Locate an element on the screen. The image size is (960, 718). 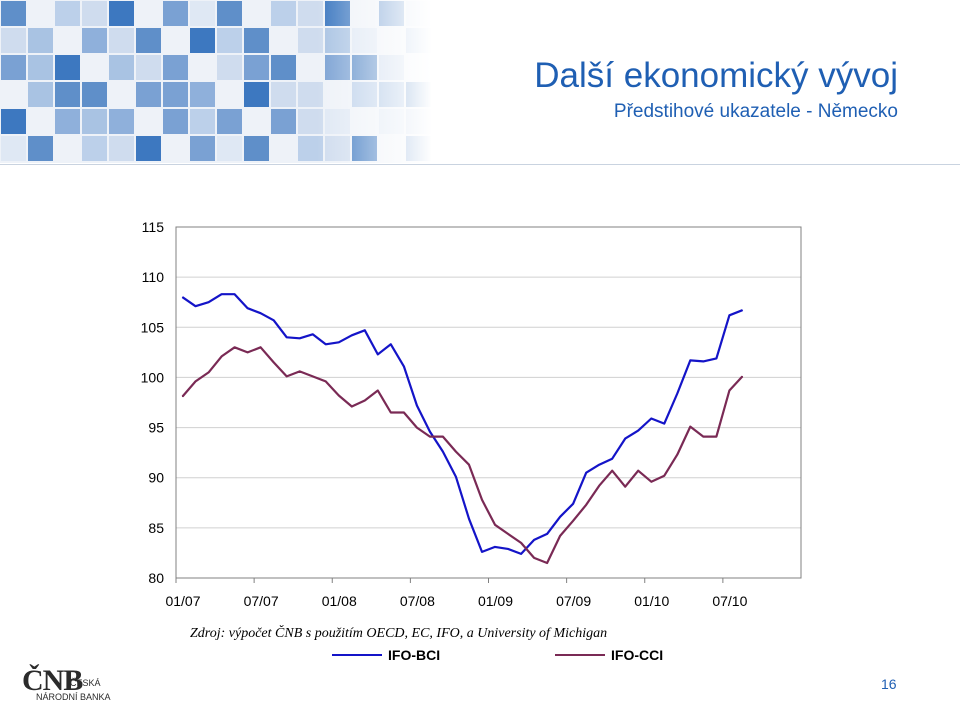
x-tick-label: 07/10 is located at coordinates (729, 601).